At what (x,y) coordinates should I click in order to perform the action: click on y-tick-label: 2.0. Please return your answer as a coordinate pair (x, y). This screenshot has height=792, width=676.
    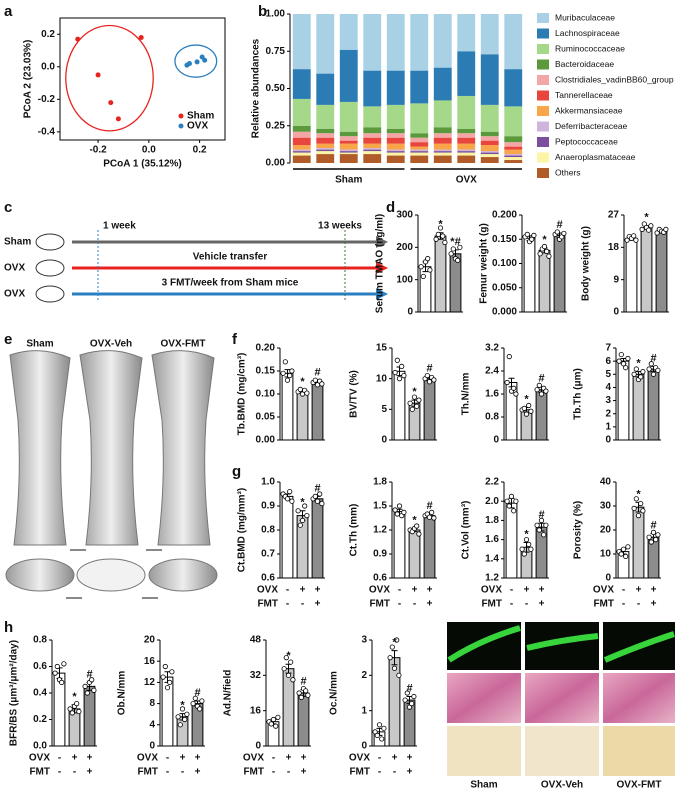
    Looking at the image, I should click on (492, 501).